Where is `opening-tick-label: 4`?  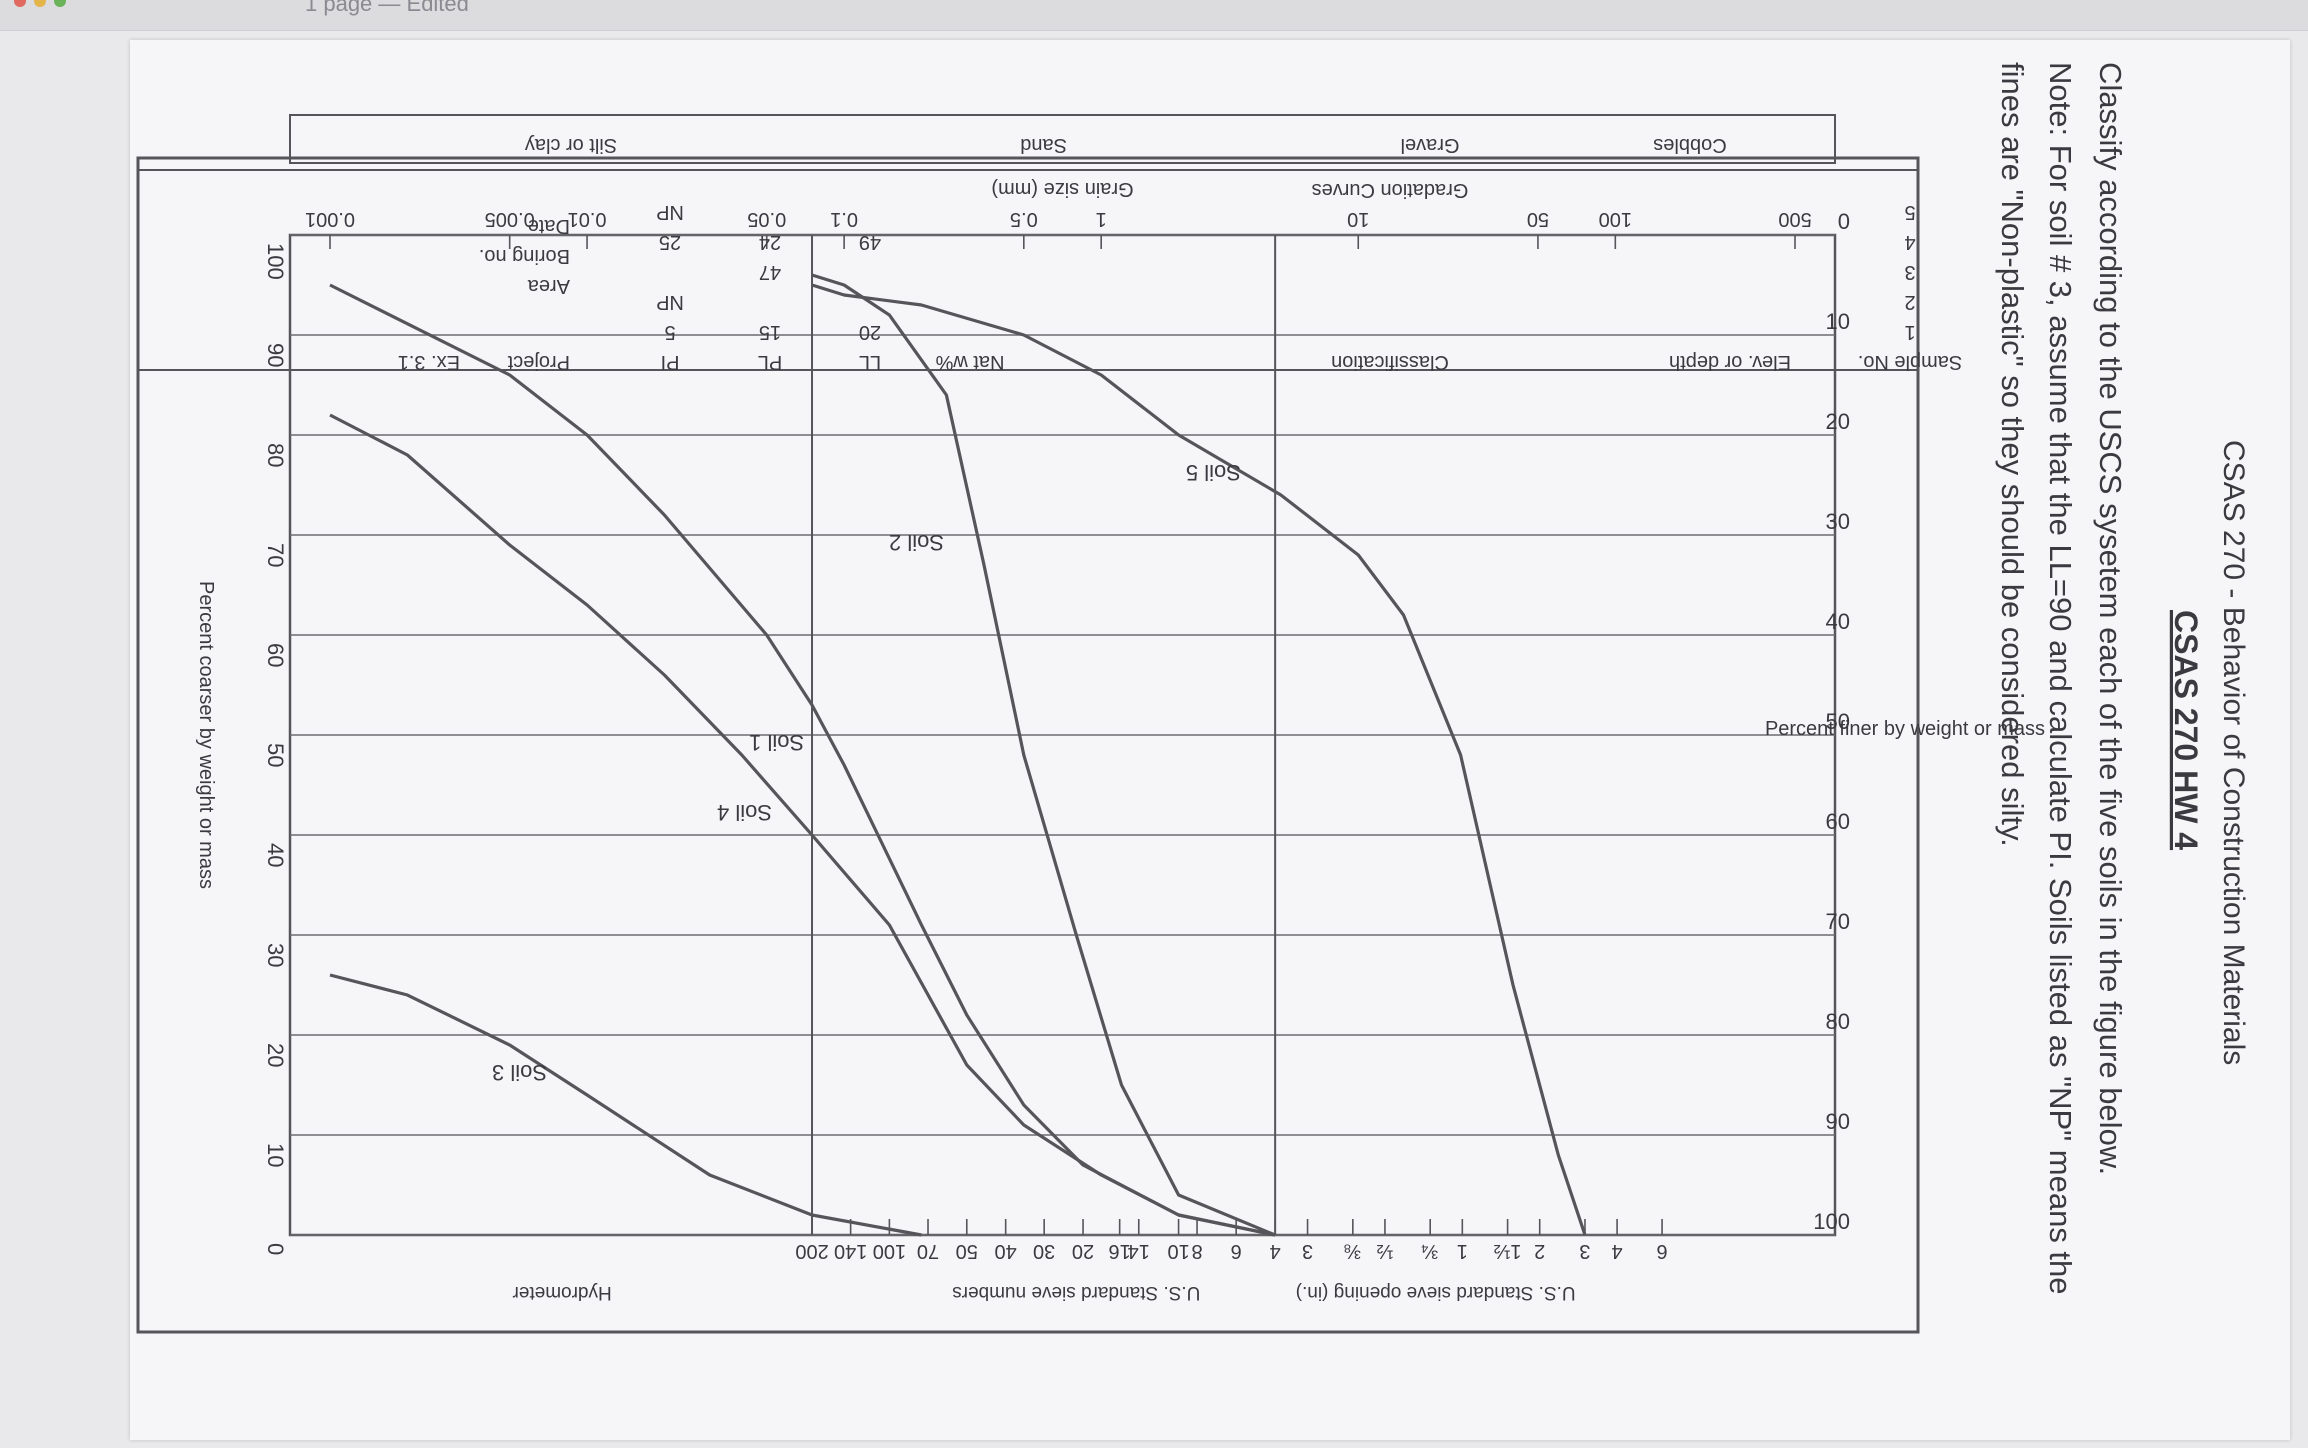 opening-tick-label: 4 is located at coordinates (1617, 1251).